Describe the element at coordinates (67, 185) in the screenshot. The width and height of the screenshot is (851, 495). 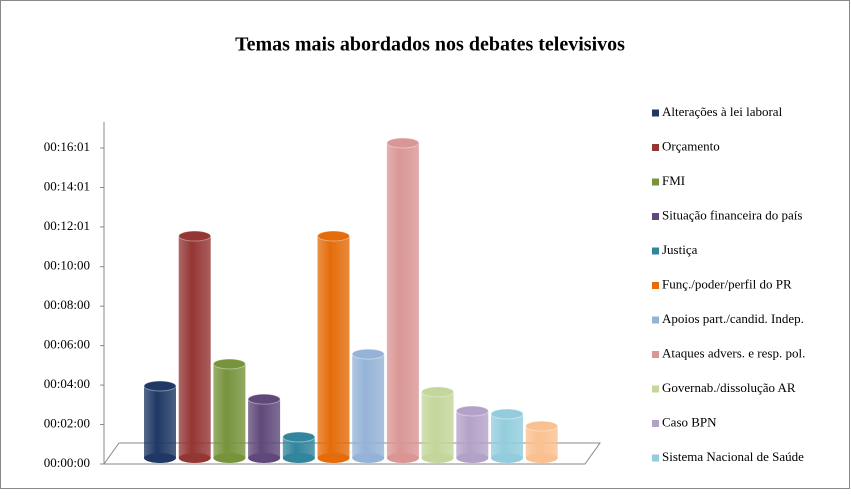
I see `y-tick-label: 00:14:01` at that location.